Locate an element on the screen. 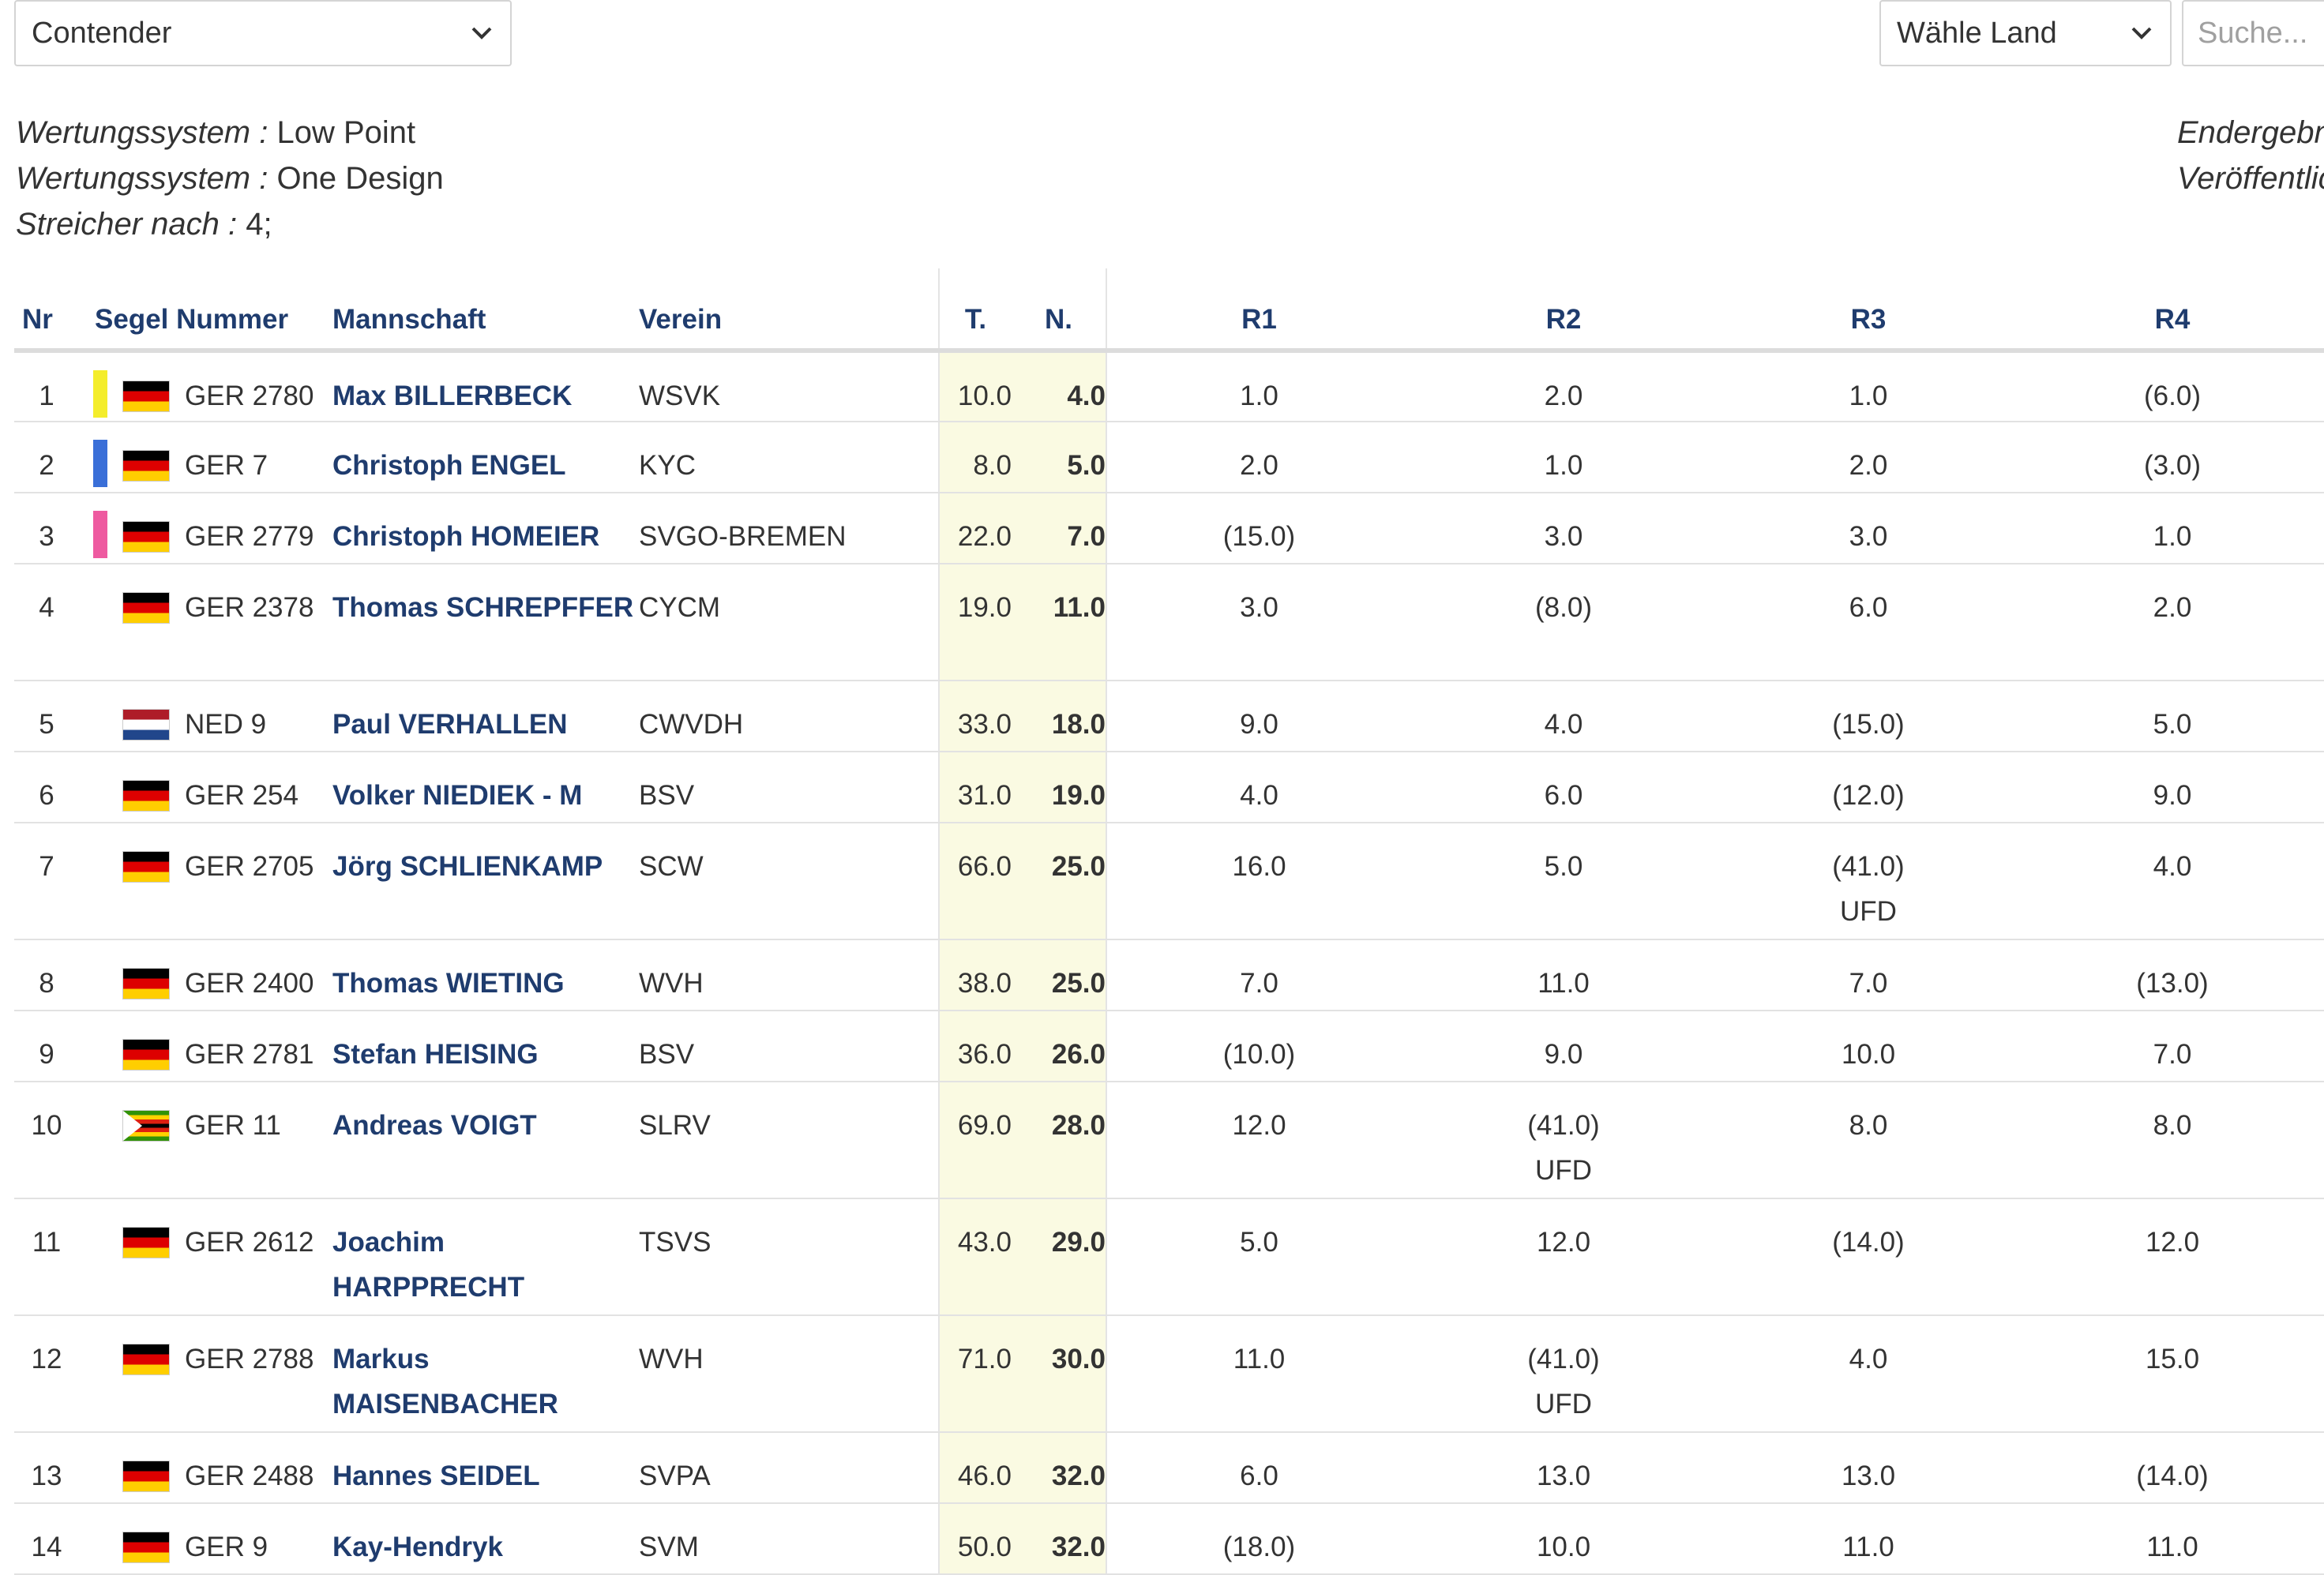  race-result-r4: (13.0) is located at coordinates (2172, 975).